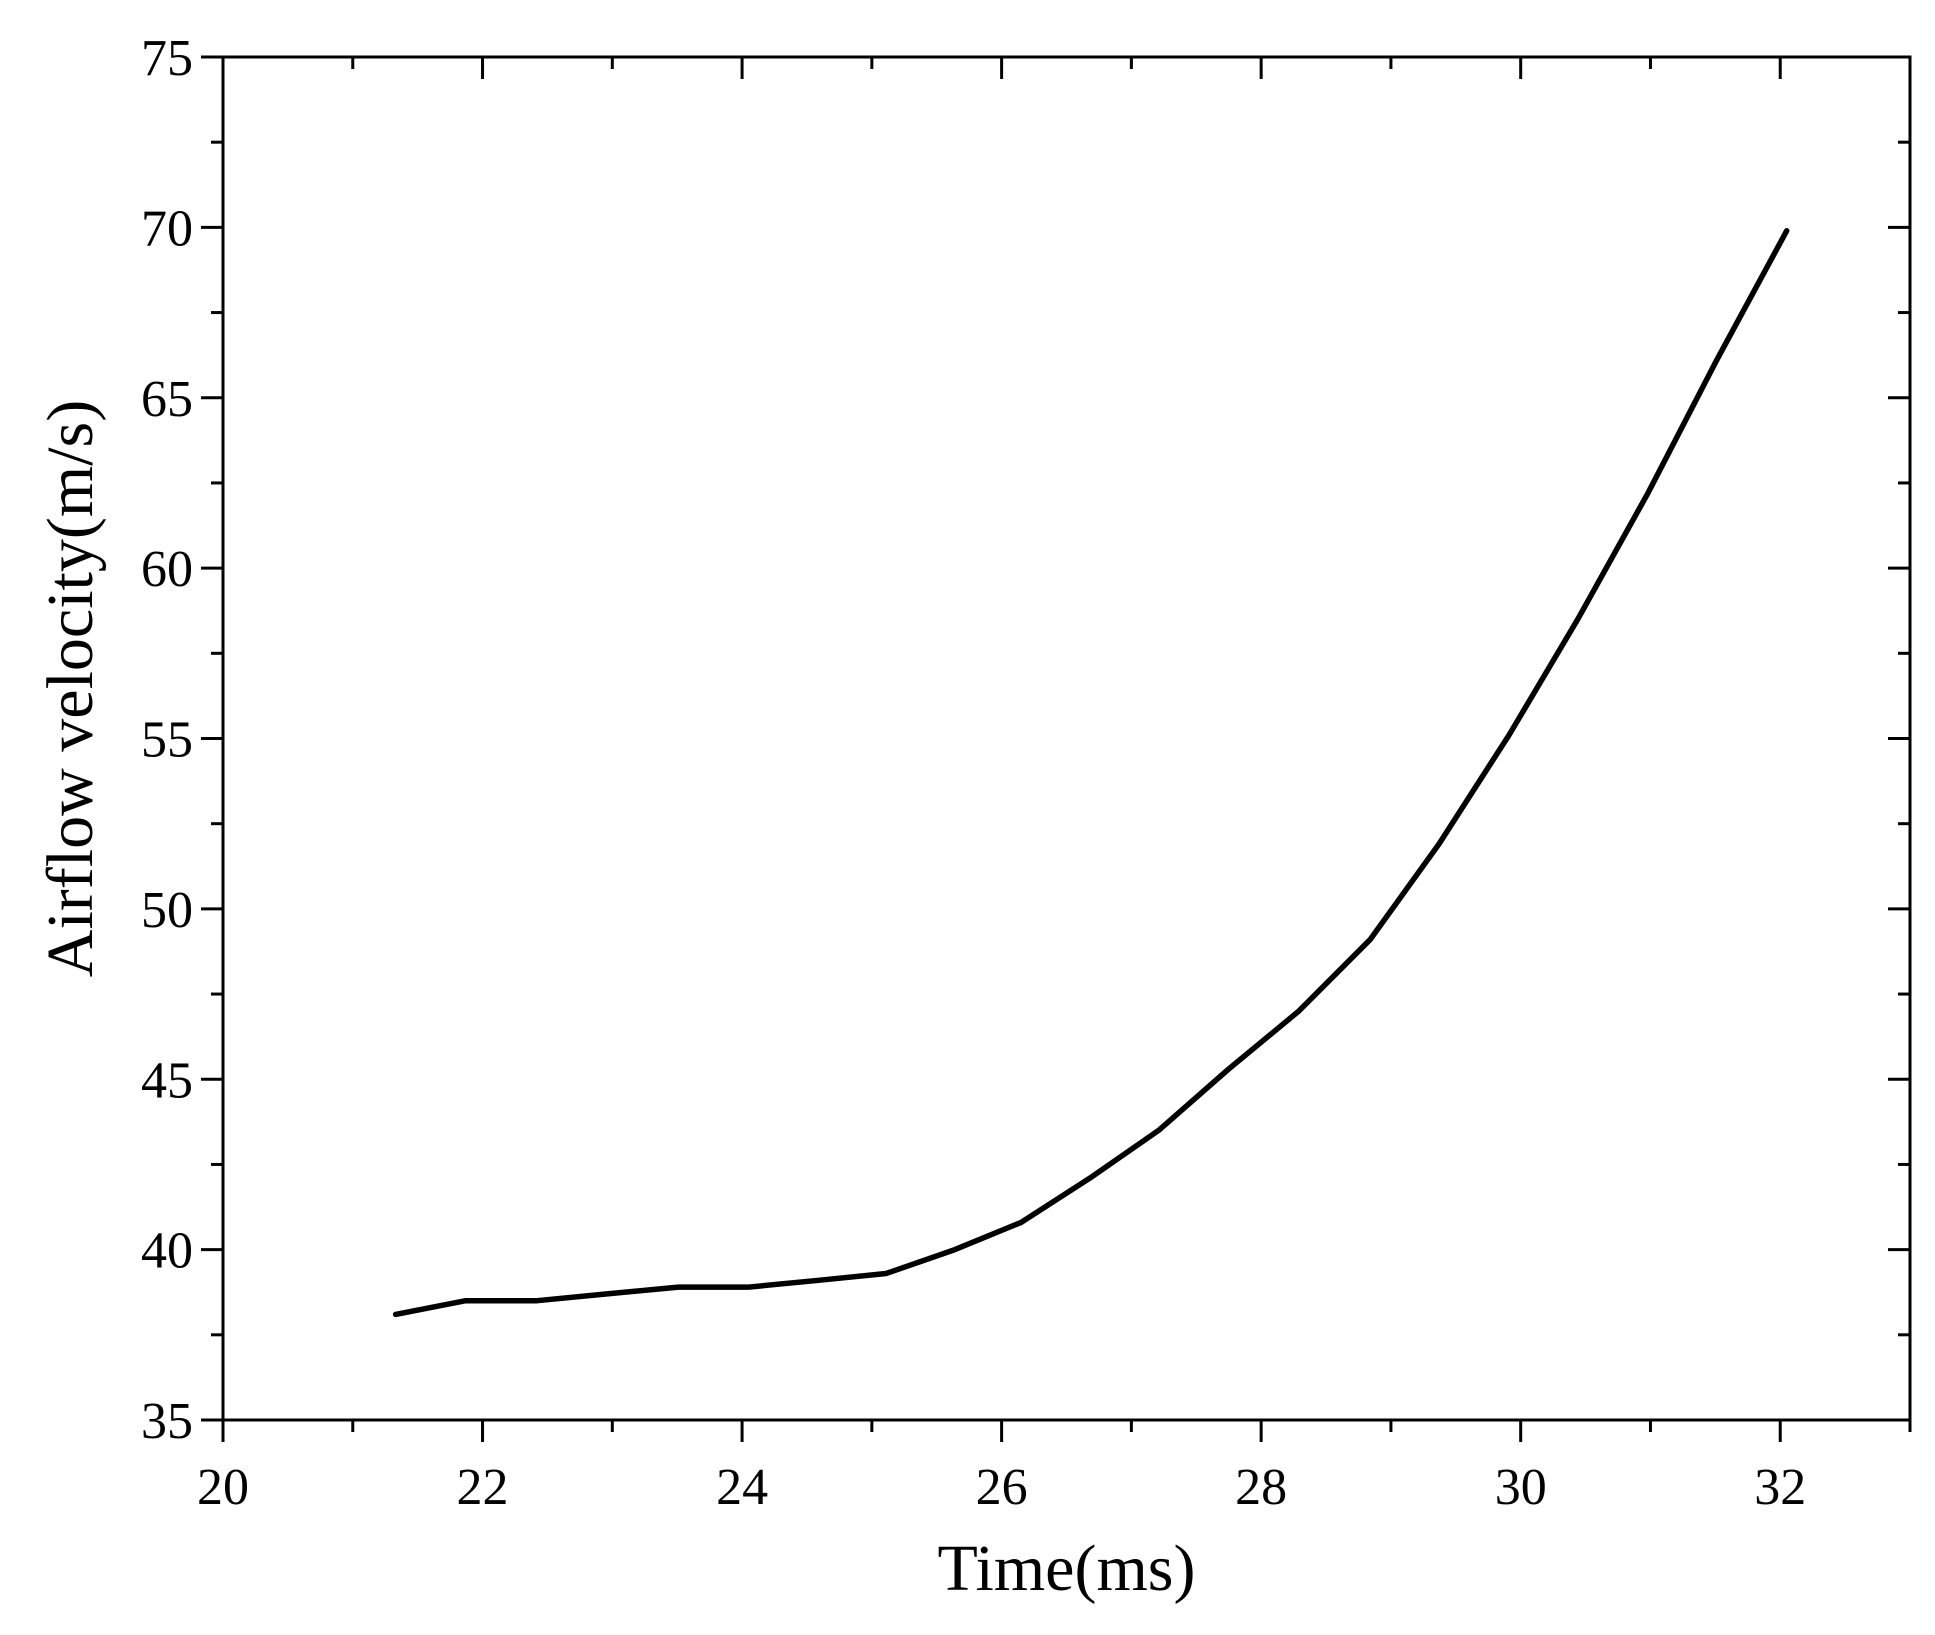 This screenshot has height=1635, width=1935. What do you see at coordinates (70, 688) in the screenshot?
I see `y-axis-title: Airflow velocity(m/s)` at bounding box center [70, 688].